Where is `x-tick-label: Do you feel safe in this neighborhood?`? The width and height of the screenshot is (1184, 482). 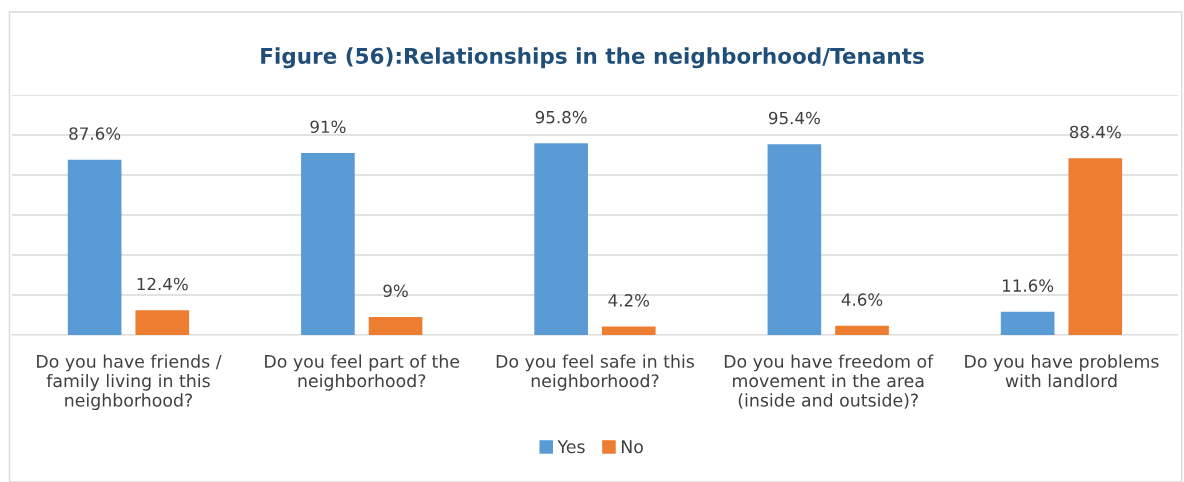 x-tick-label: Do you feel safe in this neighborhood? is located at coordinates (595, 372).